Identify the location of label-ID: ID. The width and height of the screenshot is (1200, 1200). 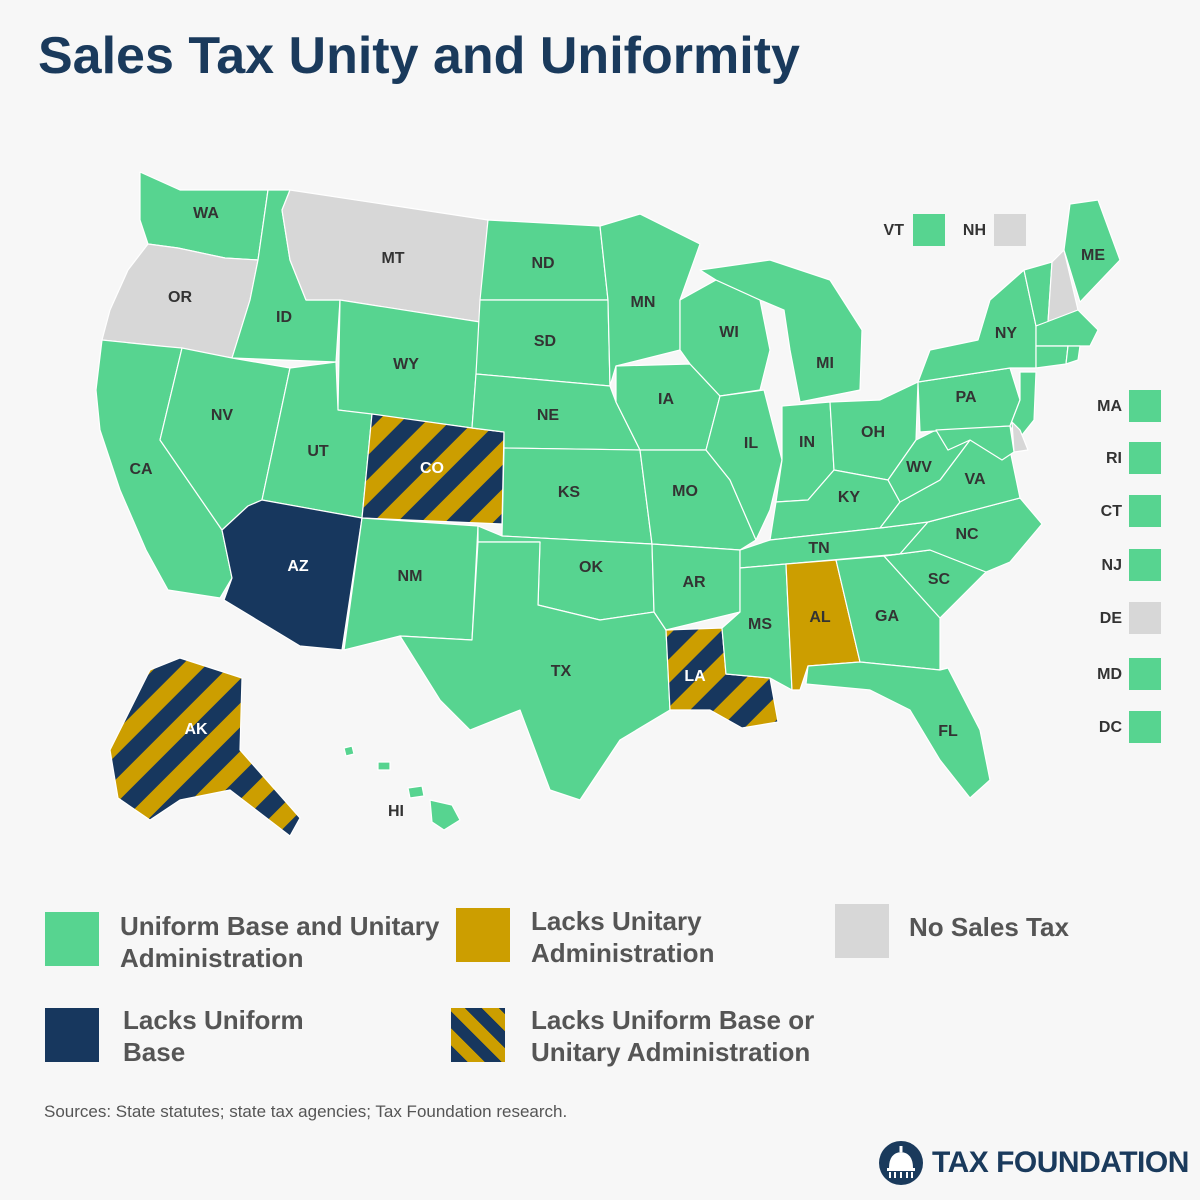
(284, 317).